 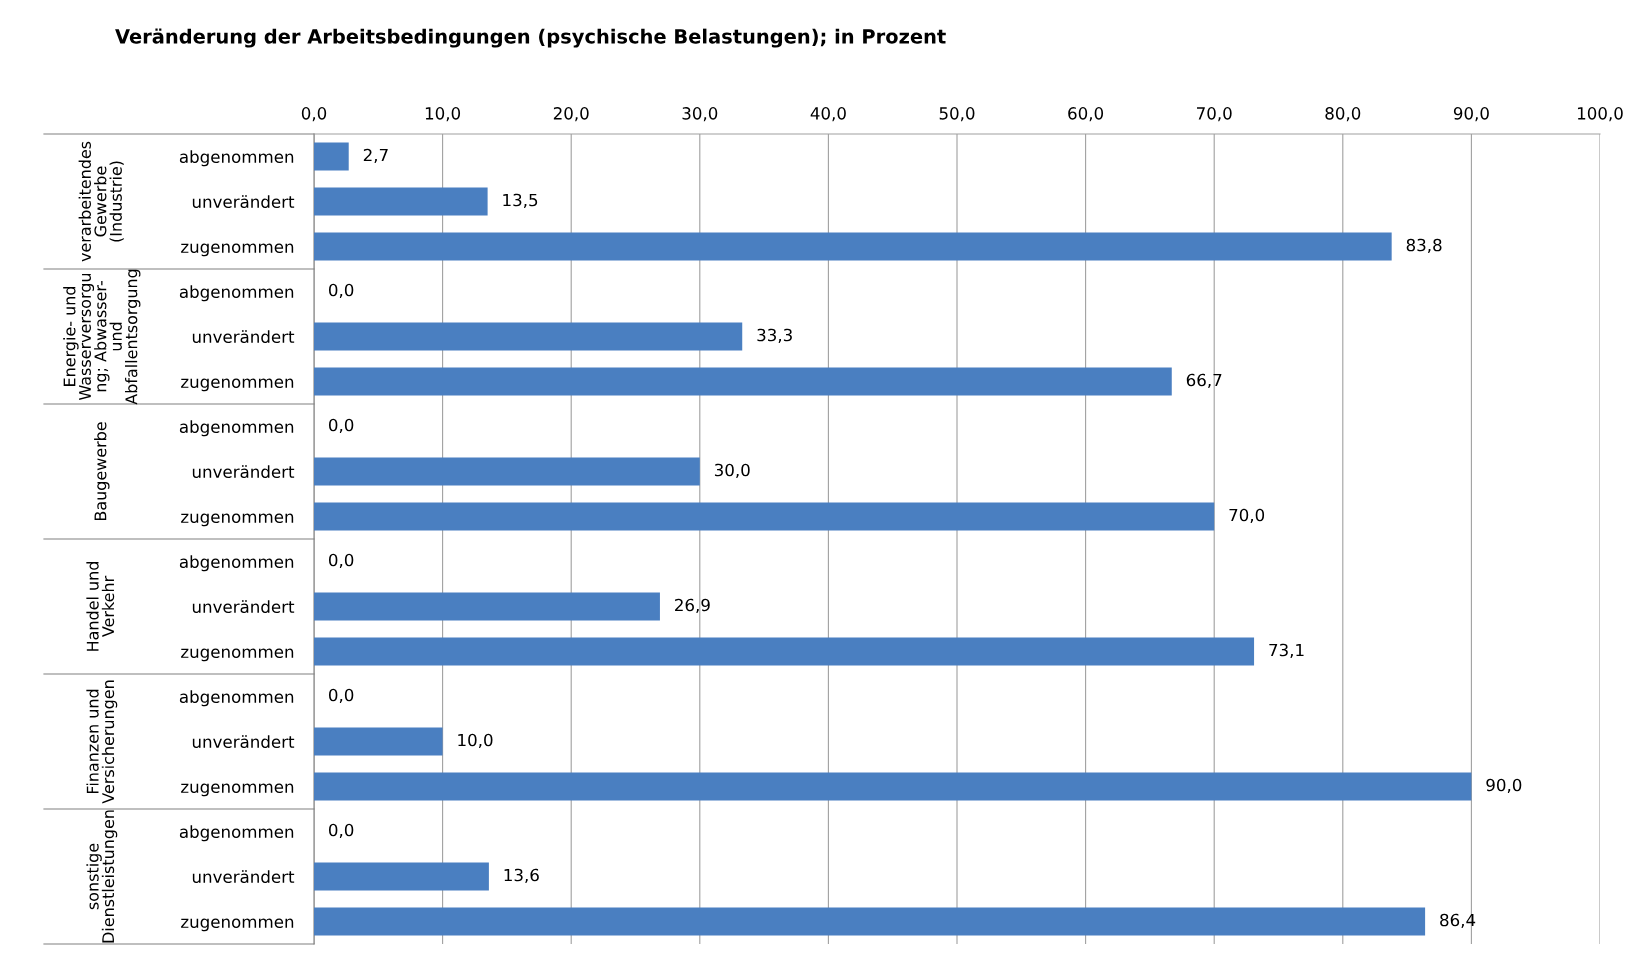 I want to click on x-tick-label: 90,0, so click(x=1471, y=114).